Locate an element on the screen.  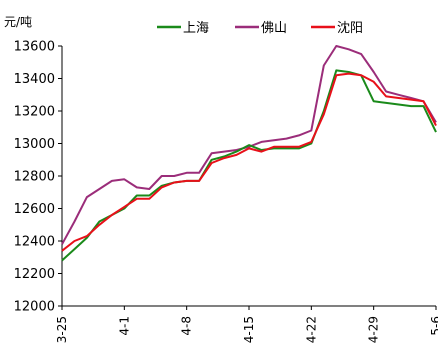
legend: 上海 佛山 沈阳 is located at coordinates (260, 28).